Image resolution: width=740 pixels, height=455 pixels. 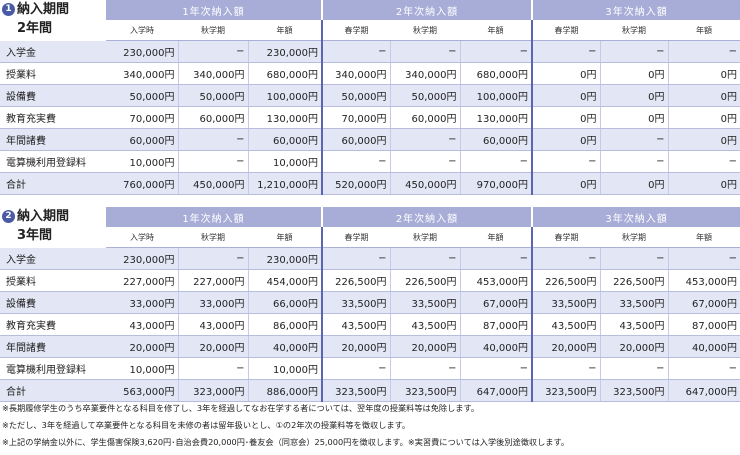 I want to click on row-label: 年間諸費, so click(x=53, y=139).